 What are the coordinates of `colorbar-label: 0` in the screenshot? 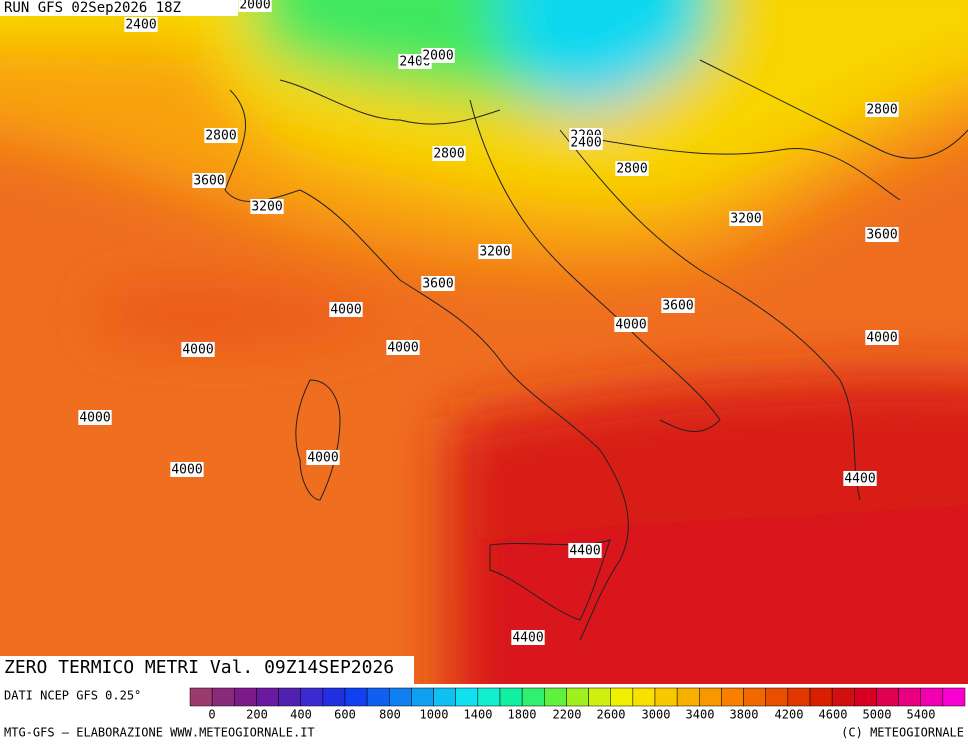 It's located at (211, 715).